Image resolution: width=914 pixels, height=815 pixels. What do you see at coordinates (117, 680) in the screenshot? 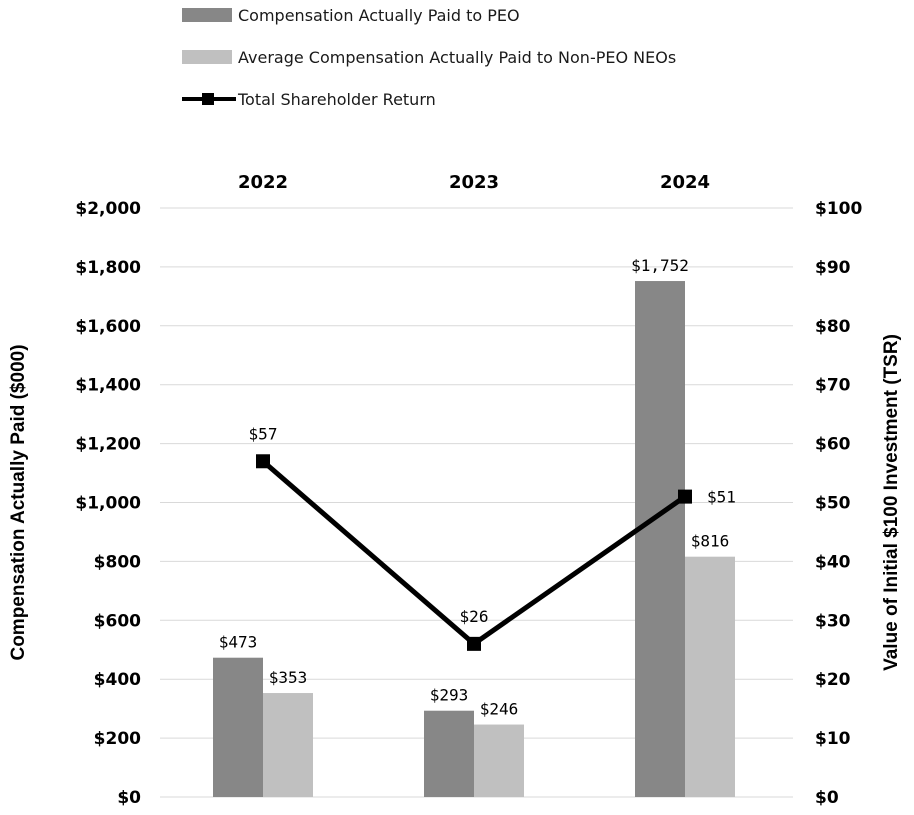
I see `y-tick-label: $400` at bounding box center [117, 680].